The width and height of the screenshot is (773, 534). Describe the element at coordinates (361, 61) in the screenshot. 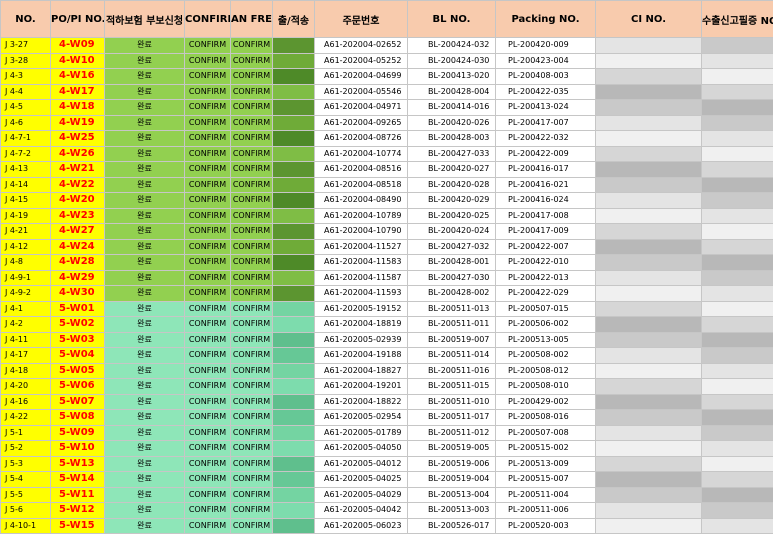

I see `order-no-cell: A61-202004-05252` at that location.